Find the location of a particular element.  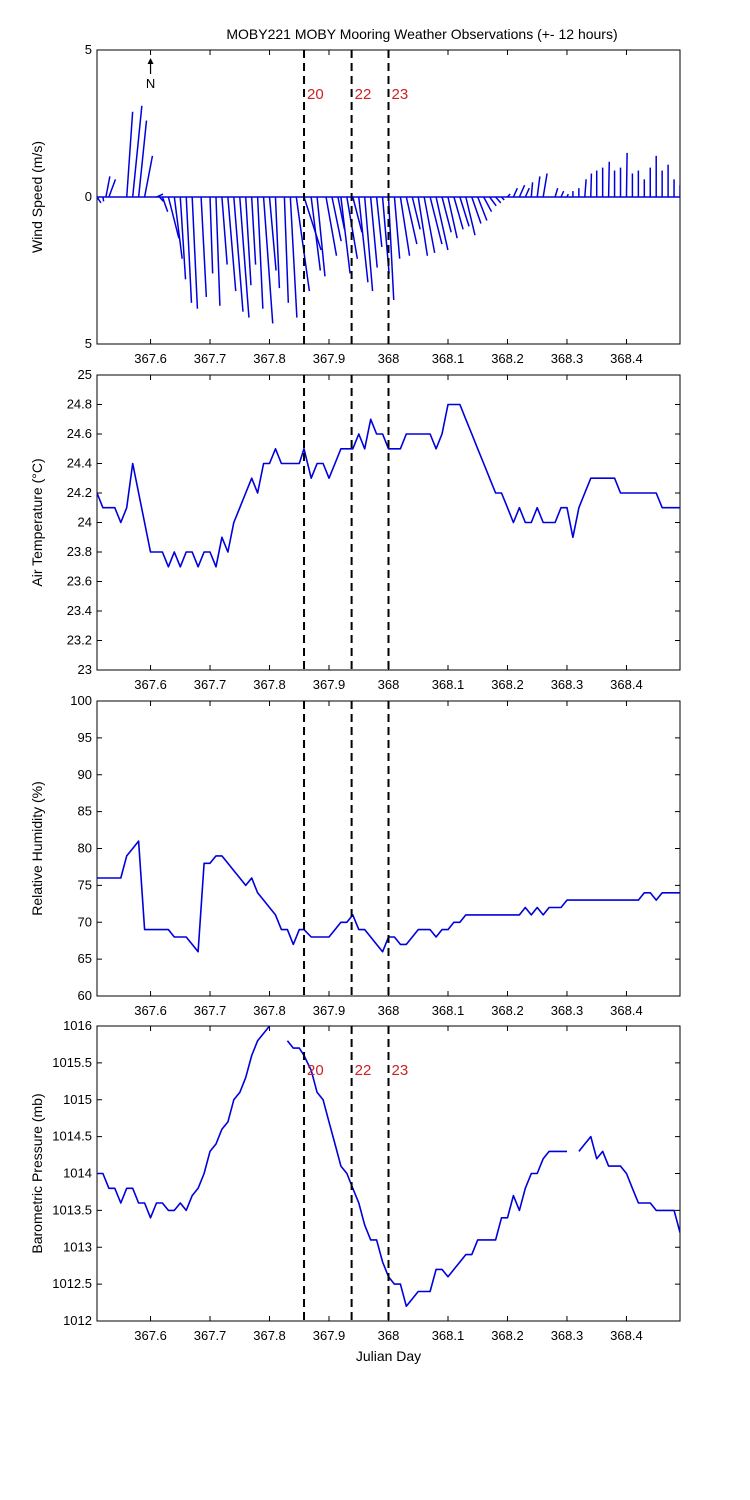

y-tick-label: 23.2 is located at coordinates (79, 640).